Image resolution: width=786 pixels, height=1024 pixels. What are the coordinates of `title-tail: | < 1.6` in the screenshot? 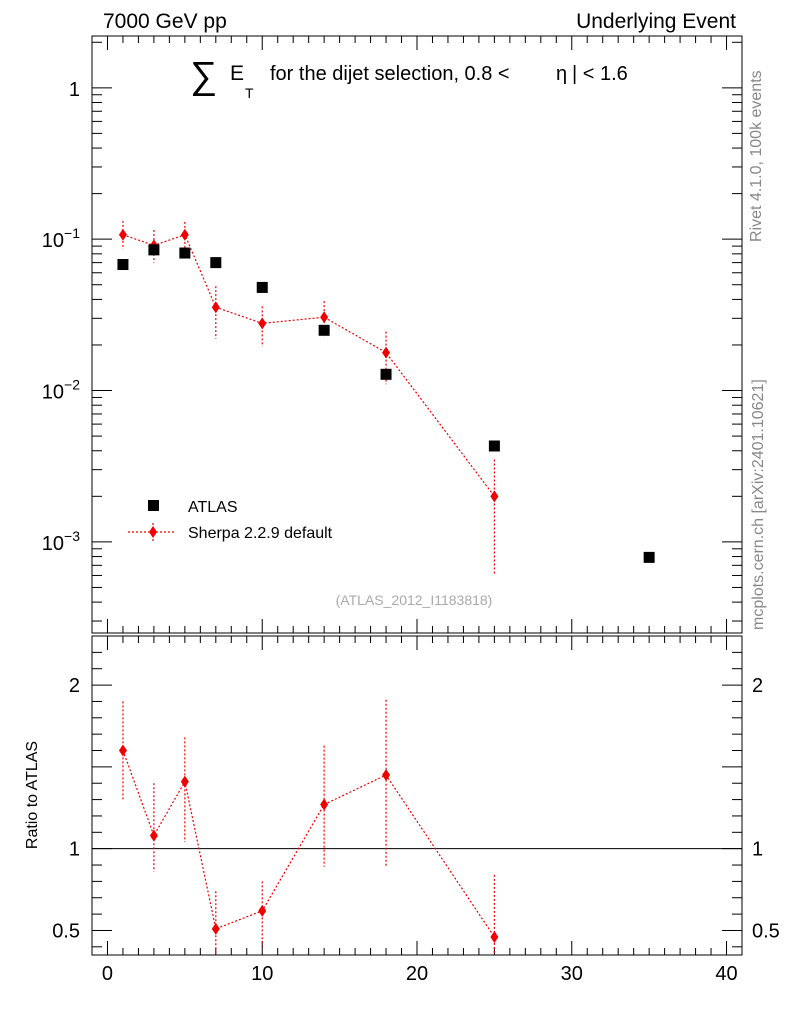 It's located at (600, 74).